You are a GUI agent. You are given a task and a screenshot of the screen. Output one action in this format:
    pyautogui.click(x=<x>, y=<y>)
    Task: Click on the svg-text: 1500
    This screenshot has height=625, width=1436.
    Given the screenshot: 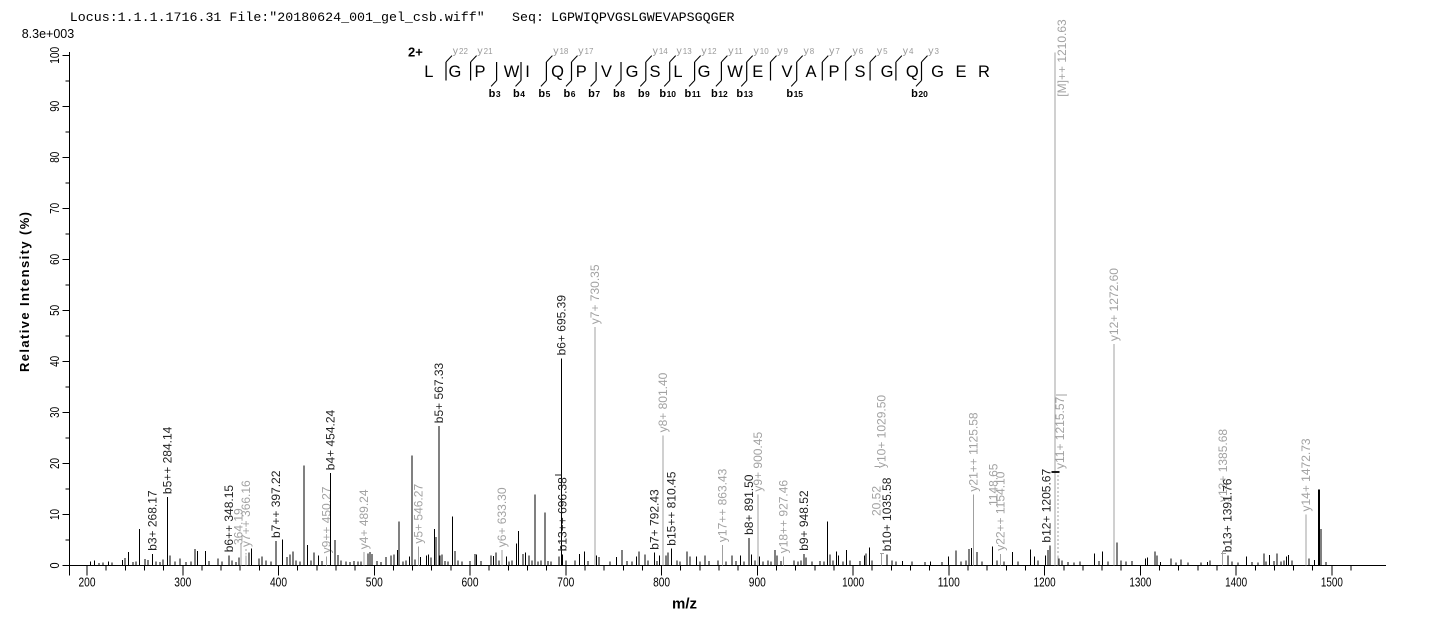 What is the action you would take?
    pyautogui.click(x=1332, y=582)
    